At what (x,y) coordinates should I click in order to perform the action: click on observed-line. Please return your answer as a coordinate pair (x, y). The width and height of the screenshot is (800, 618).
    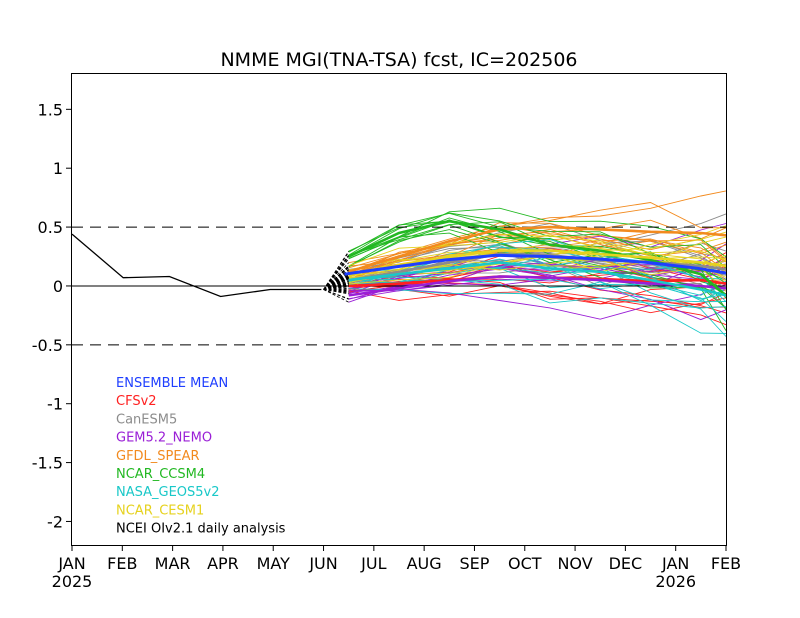
    Looking at the image, I should click on (196, 265).